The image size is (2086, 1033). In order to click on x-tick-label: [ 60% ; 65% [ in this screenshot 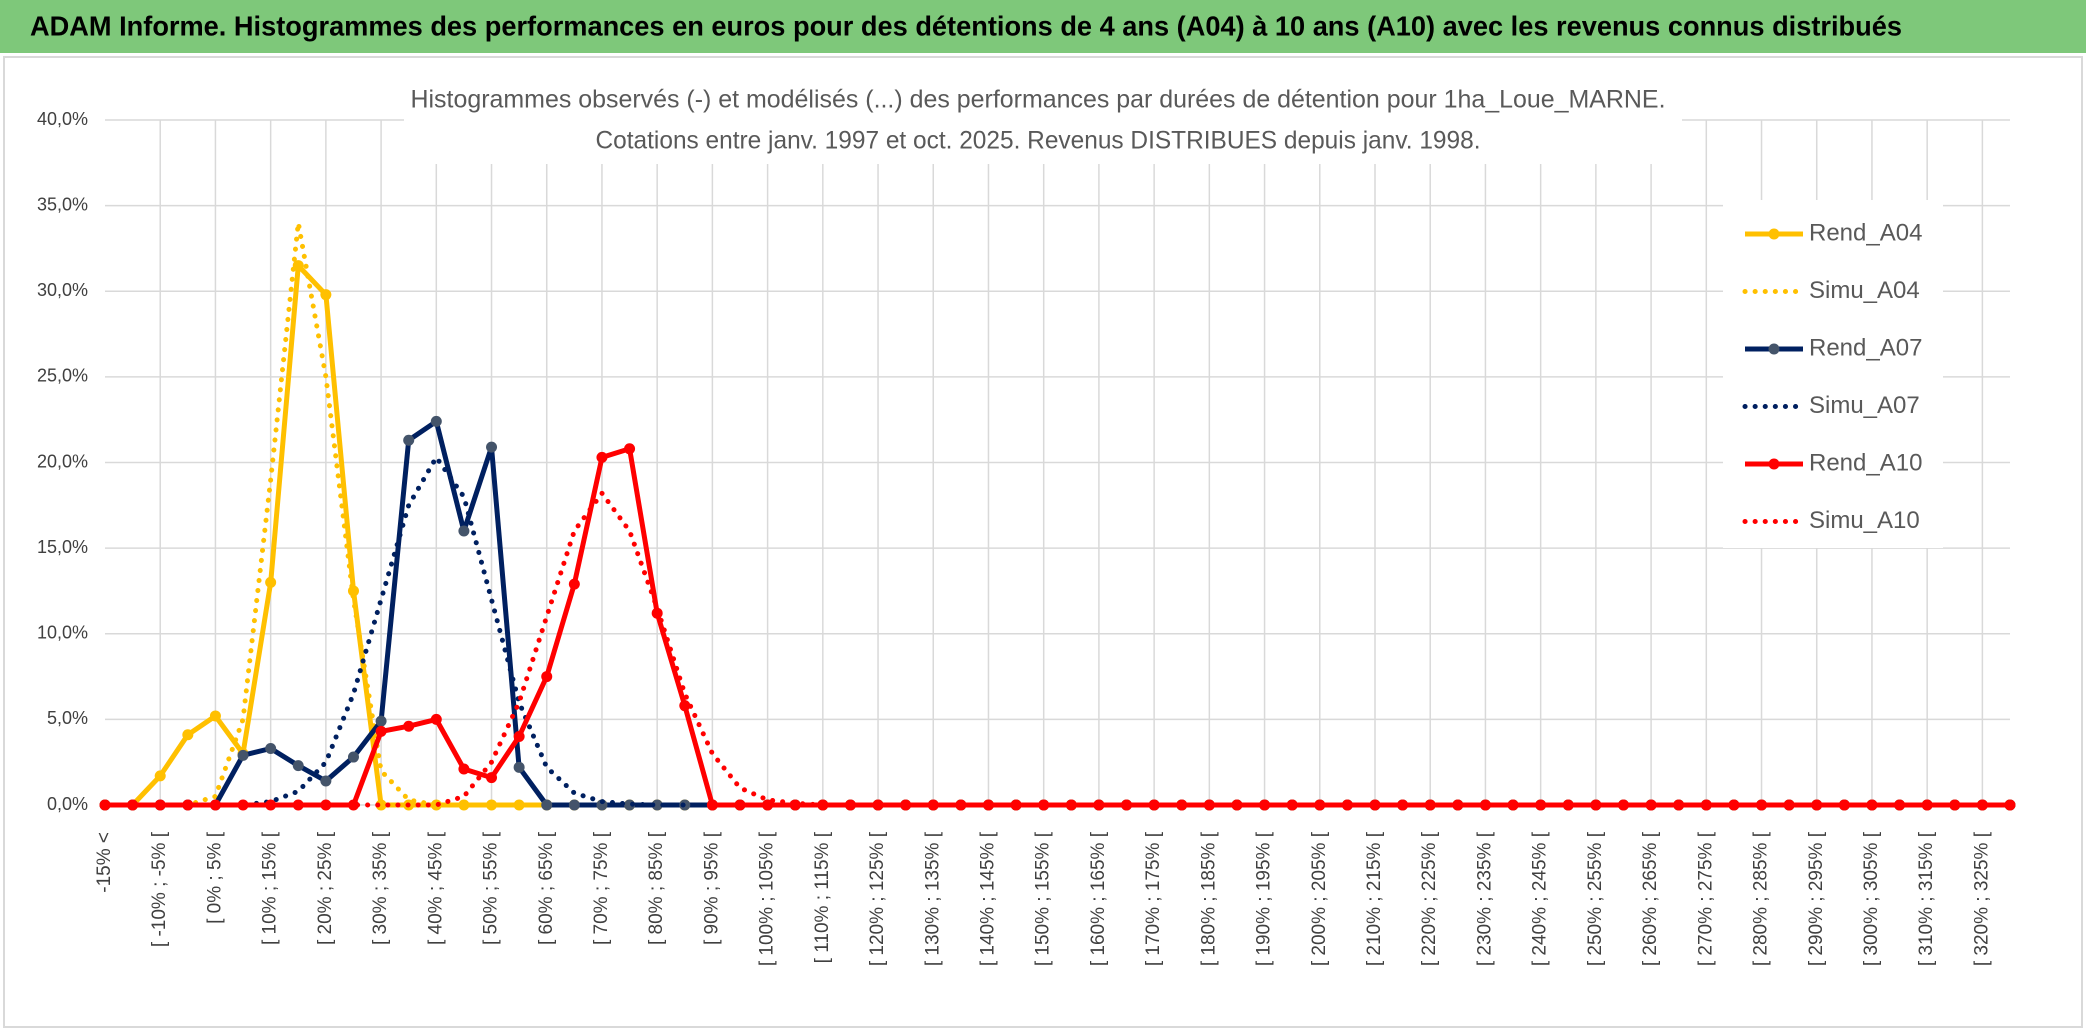, I will do `click(546, 888)`.